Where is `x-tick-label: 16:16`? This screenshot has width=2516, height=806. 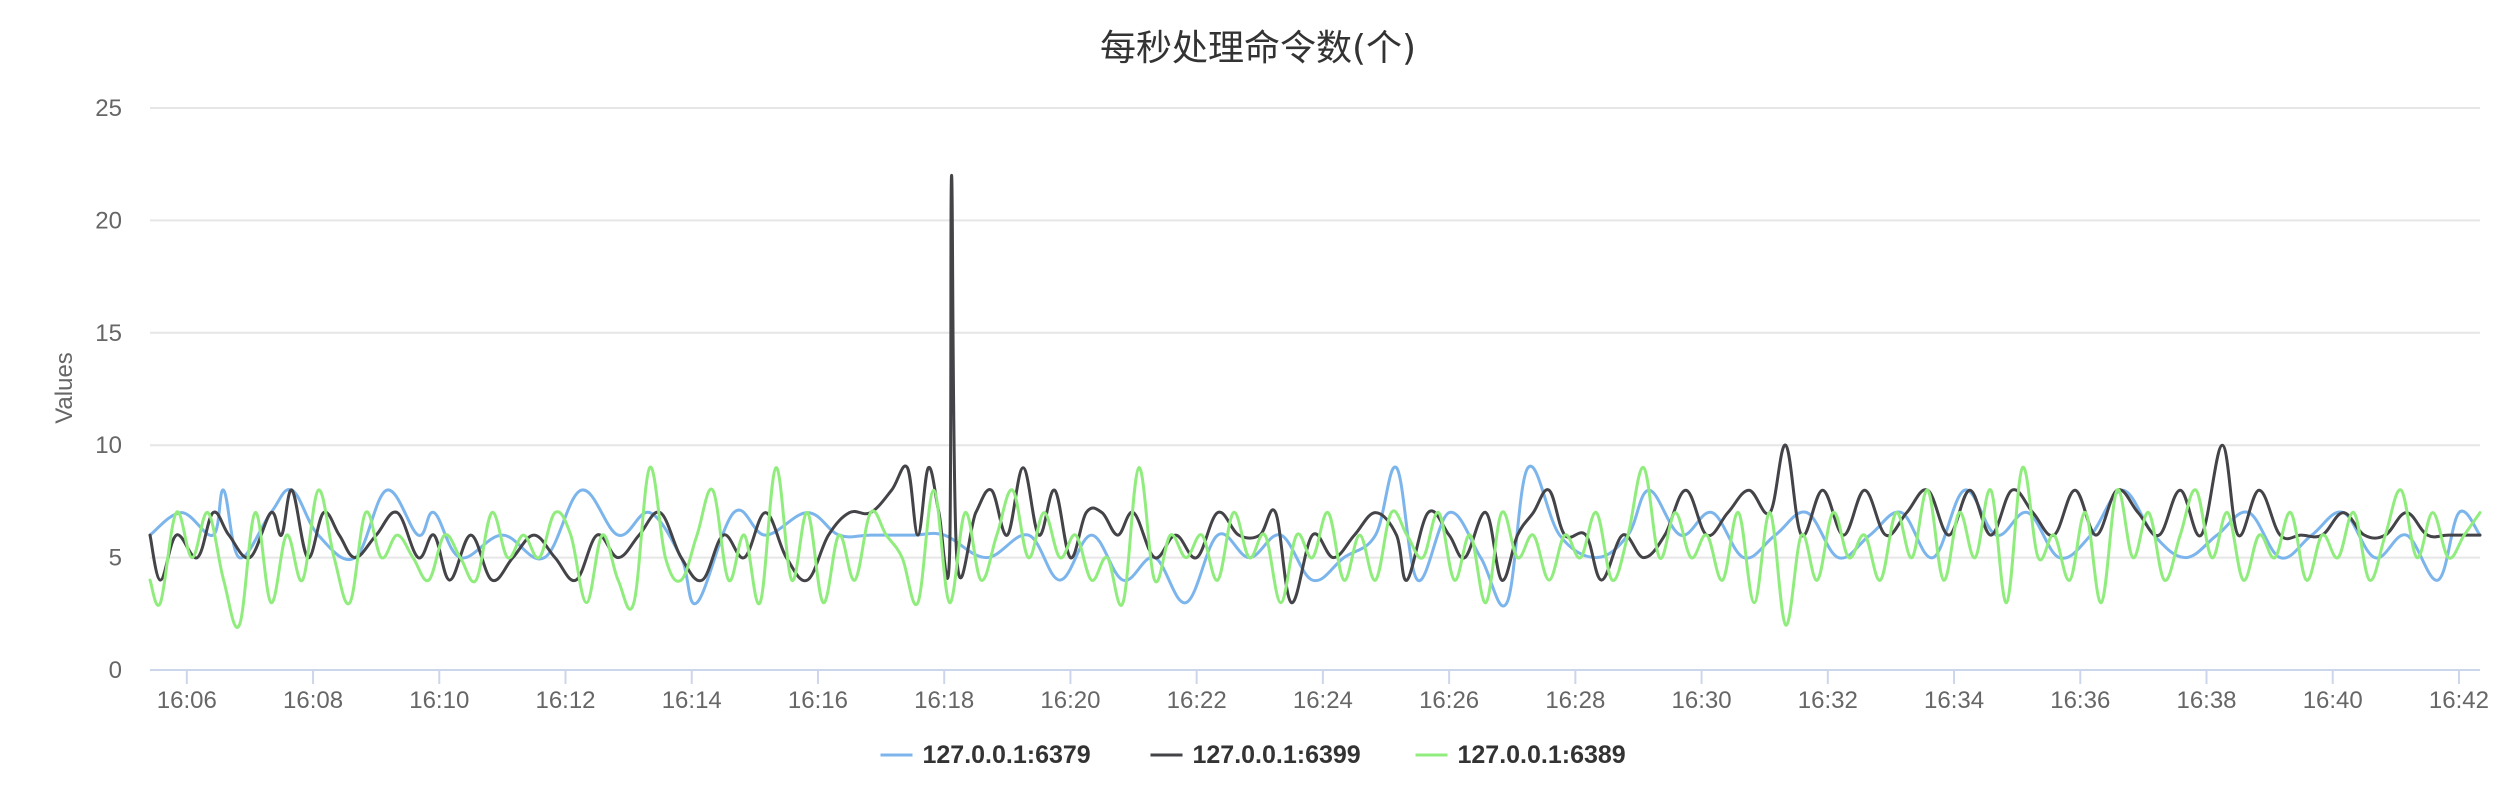
x-tick-label: 16:16 is located at coordinates (818, 700).